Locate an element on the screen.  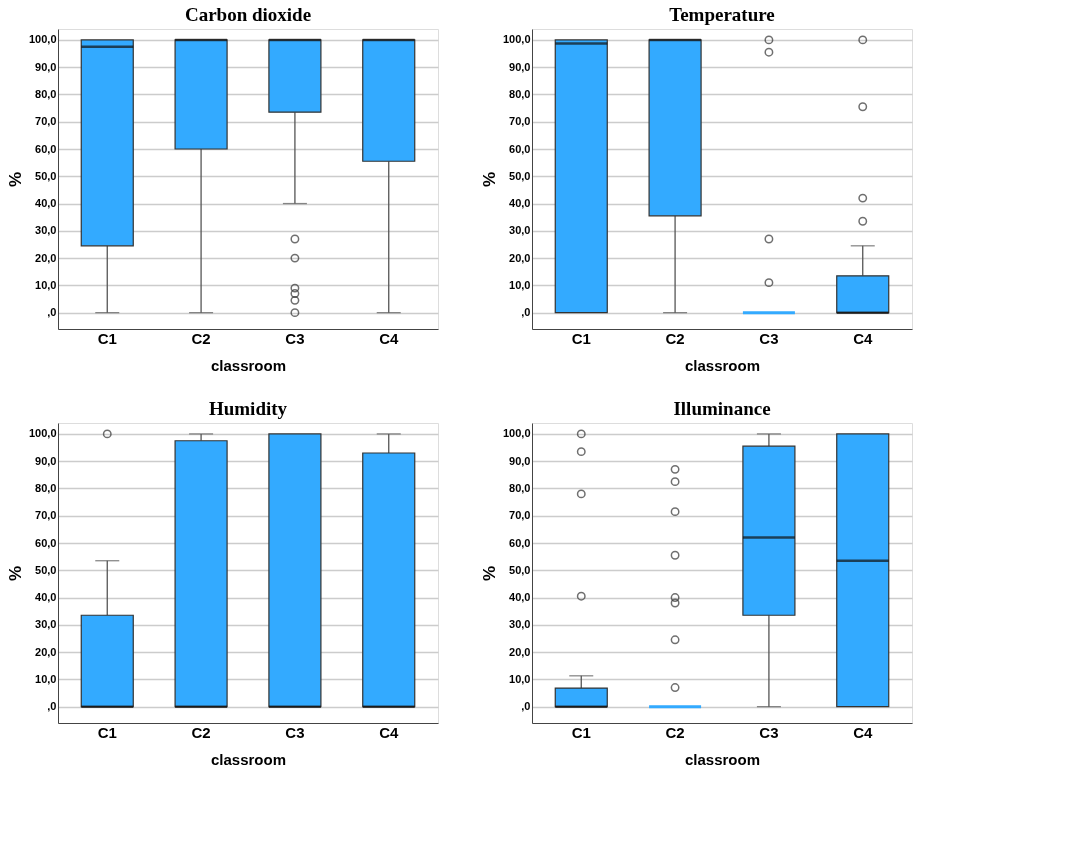
chart-title: Carbon dioxide is located at coordinates (248, 14).